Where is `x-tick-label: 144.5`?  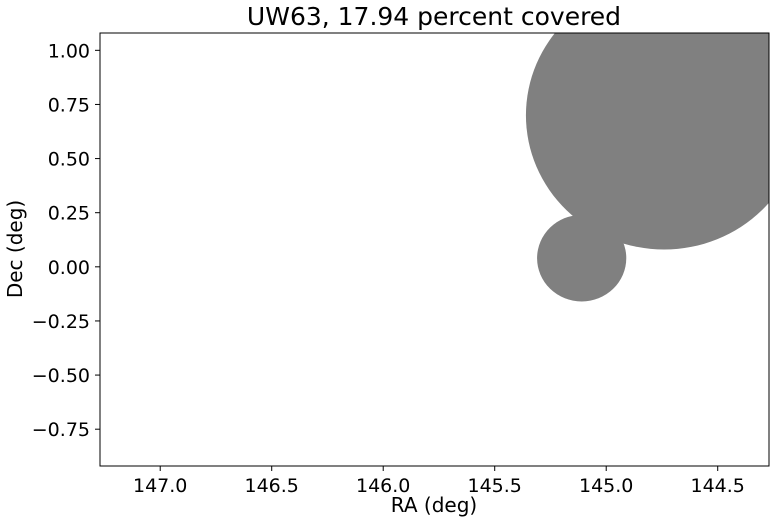 x-tick-label: 144.5 is located at coordinates (718, 486).